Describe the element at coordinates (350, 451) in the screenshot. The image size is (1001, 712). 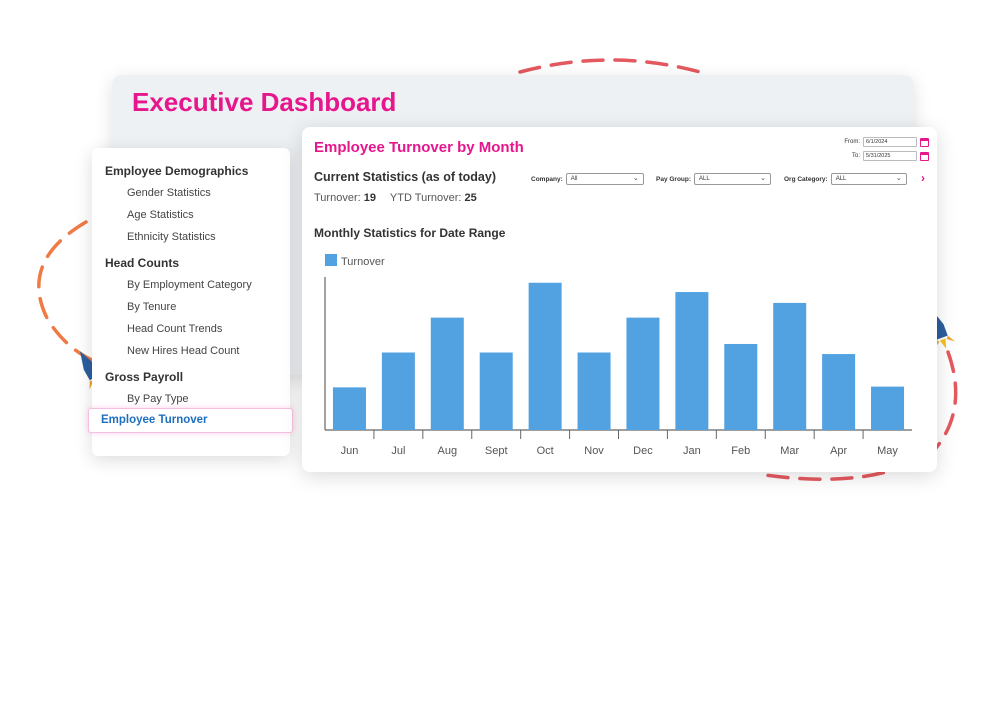
I see `x-tick-label: Jun` at that location.